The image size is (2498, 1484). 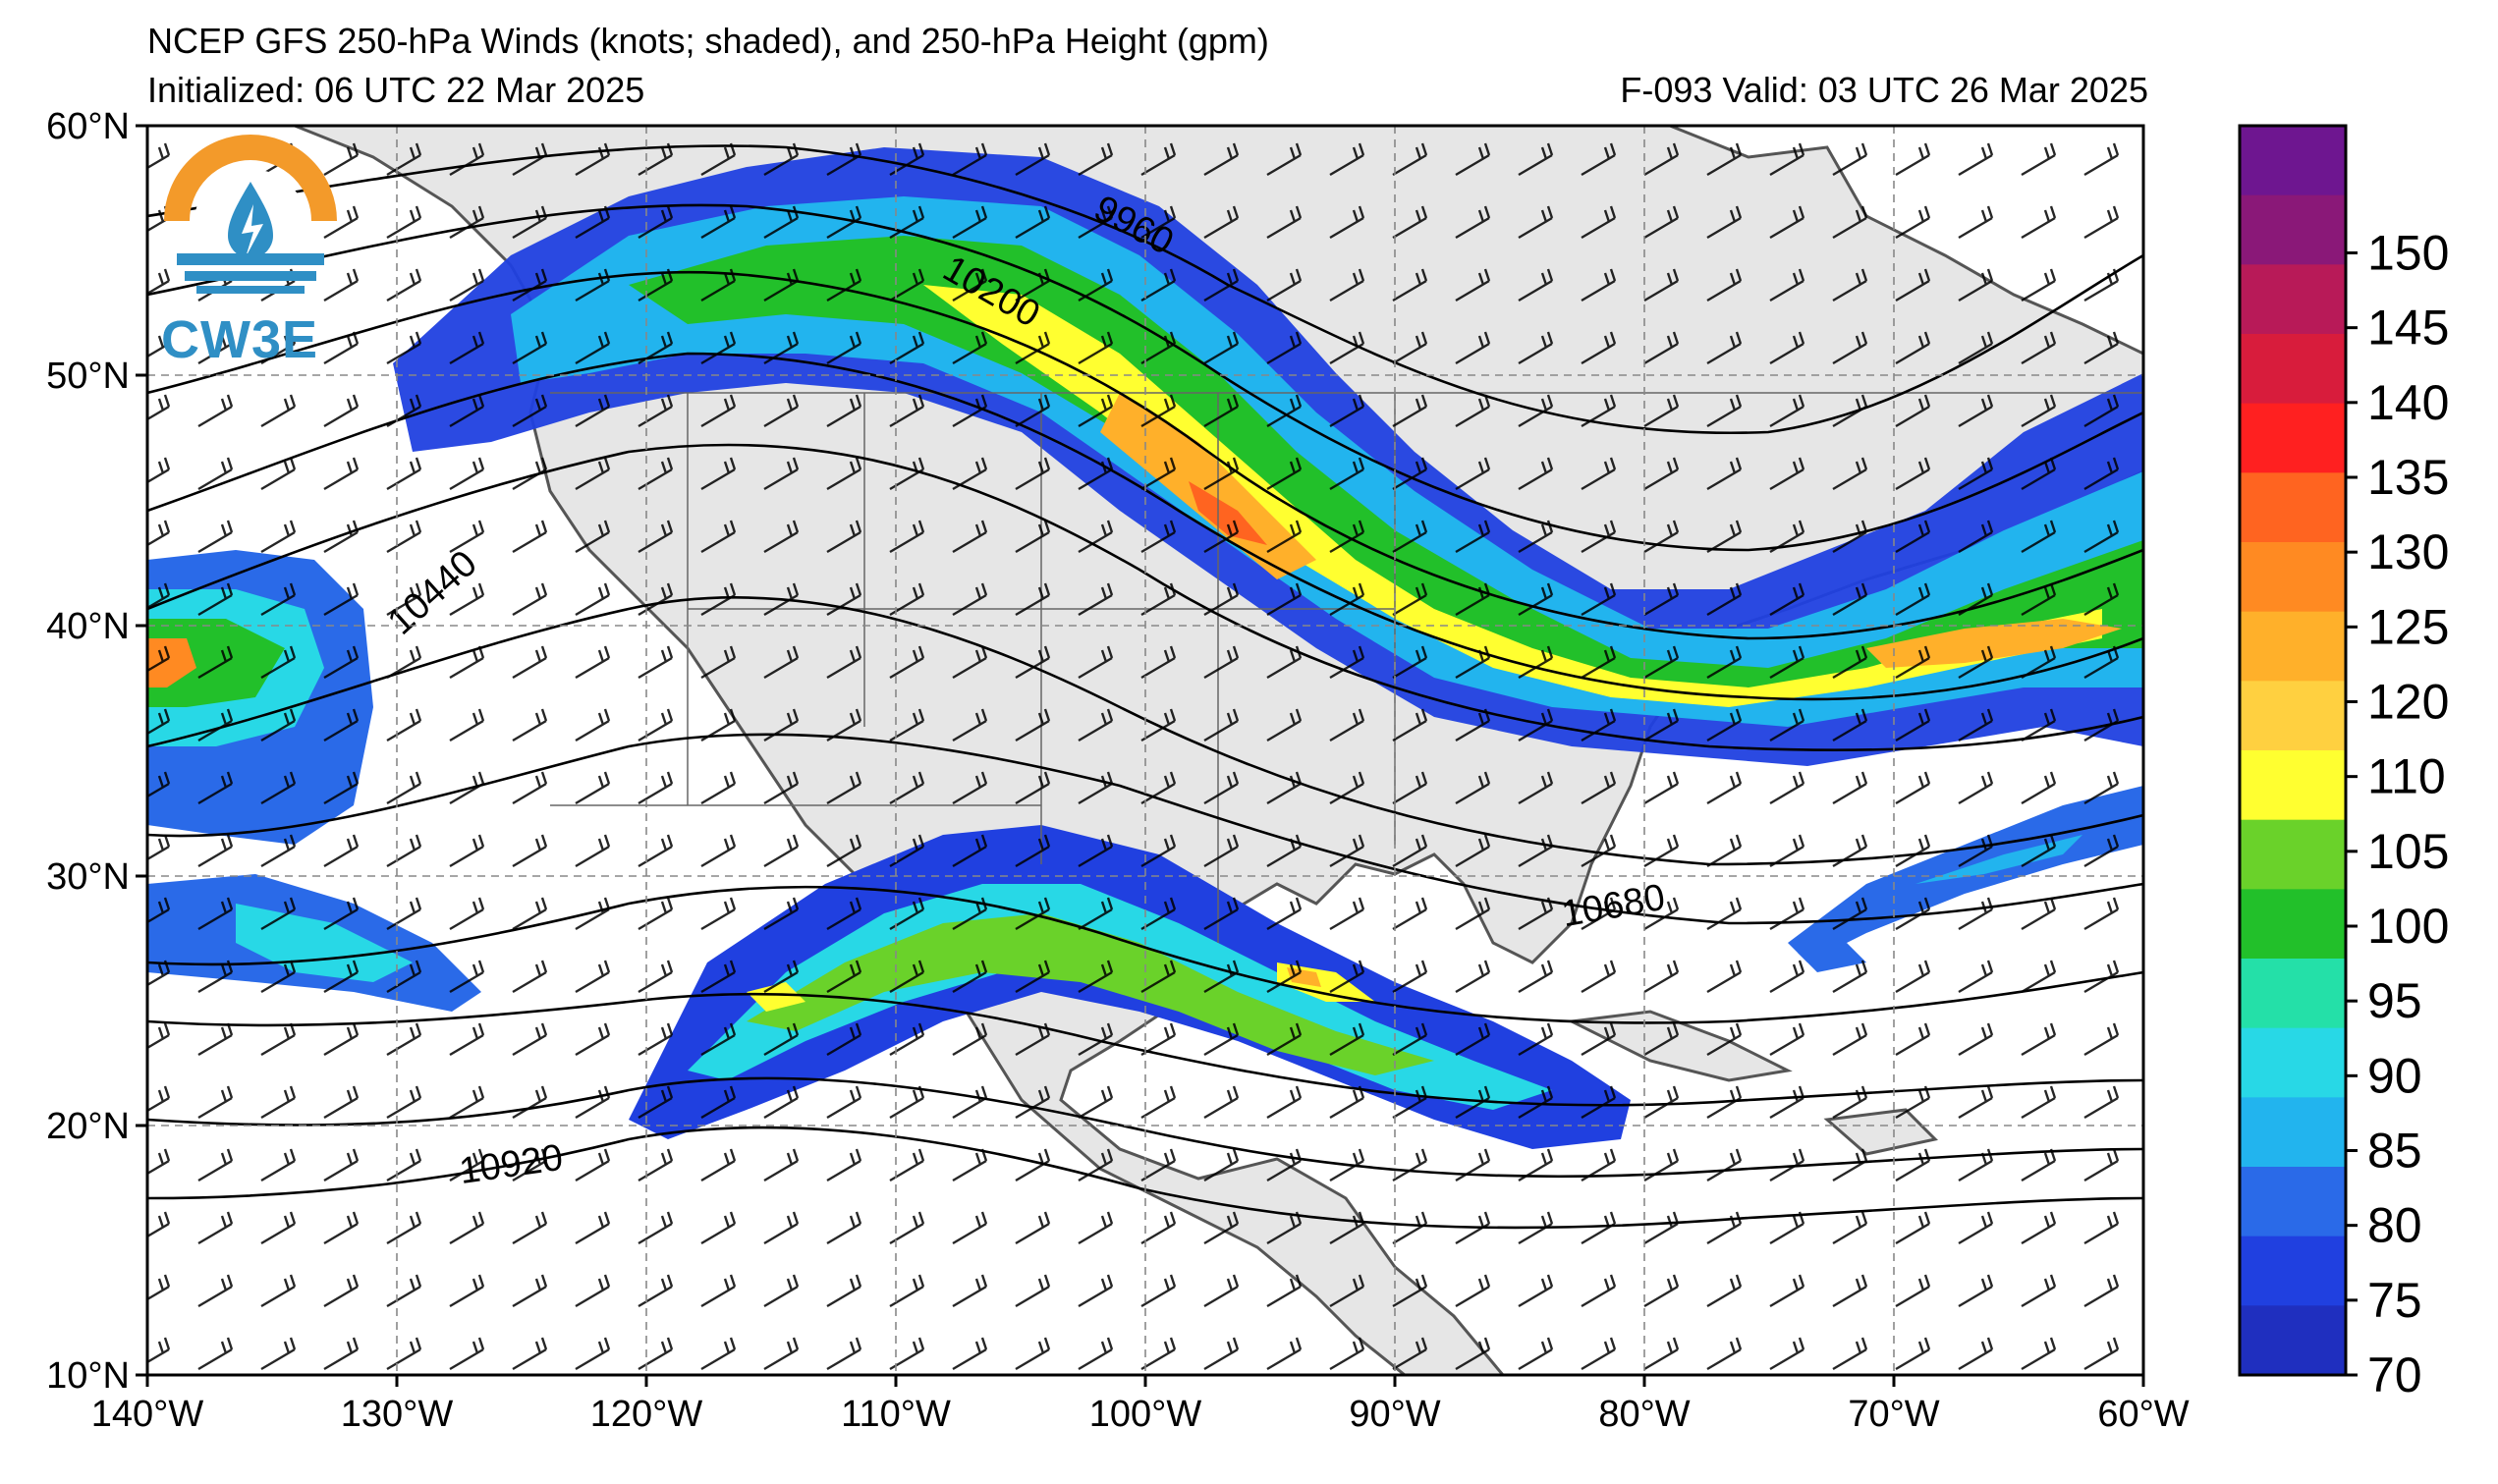 What do you see at coordinates (1644, 1414) in the screenshot?
I see `lon-label: 80°W` at bounding box center [1644, 1414].